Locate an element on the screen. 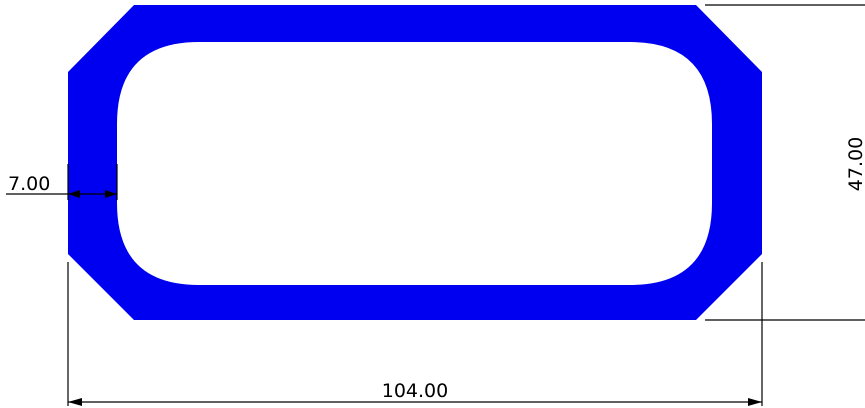 The image size is (865, 408). thickness-dimension: 7.00 is located at coordinates (62, 182).